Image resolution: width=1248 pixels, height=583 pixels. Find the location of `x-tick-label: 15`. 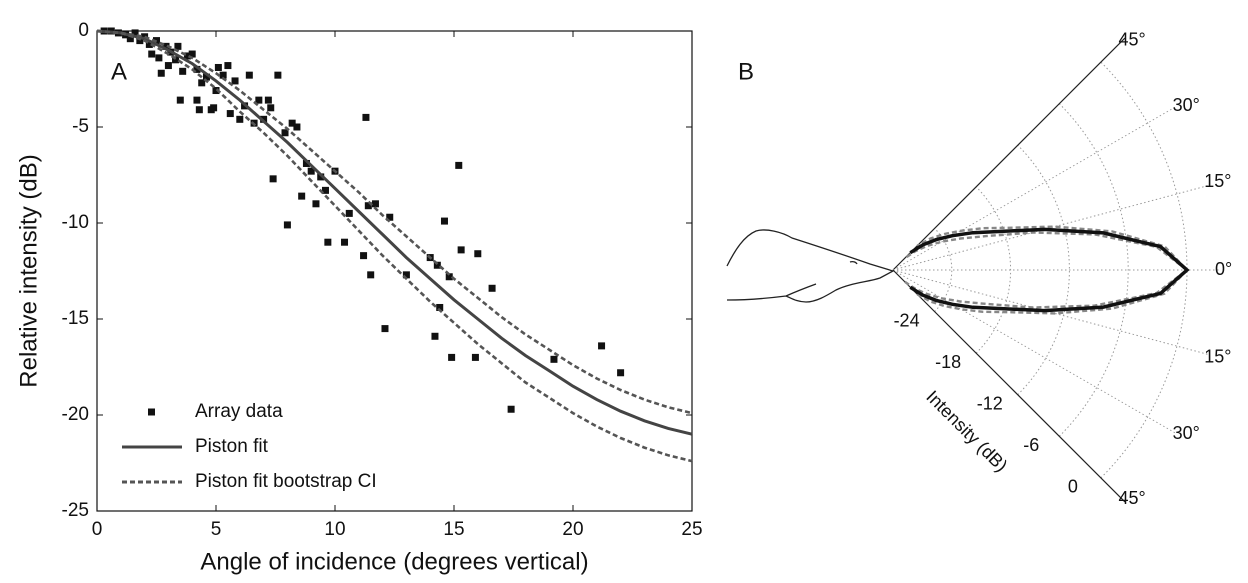

x-tick-label: 15 is located at coordinates (453, 529).